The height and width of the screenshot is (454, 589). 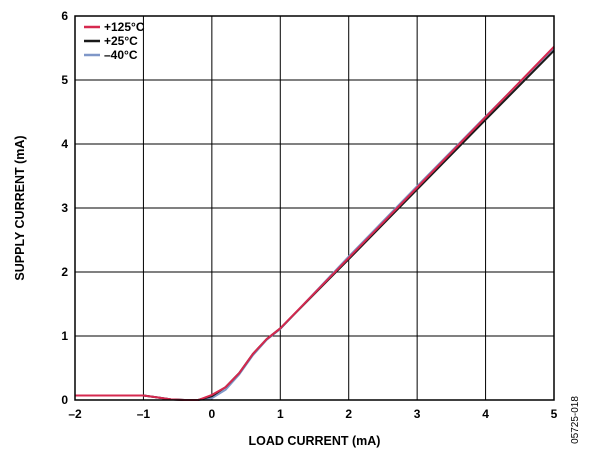 I want to click on x-tick-label: 2, so click(x=348, y=414).